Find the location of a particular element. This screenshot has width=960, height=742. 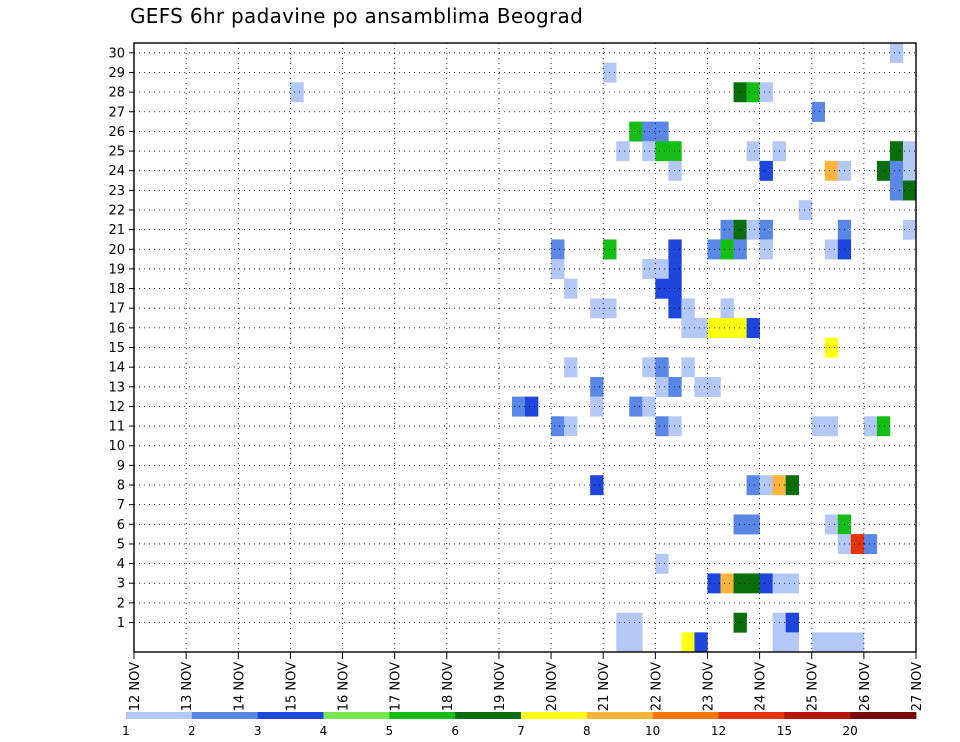

x-tick-label: 20 NOV is located at coordinates (552, 686).